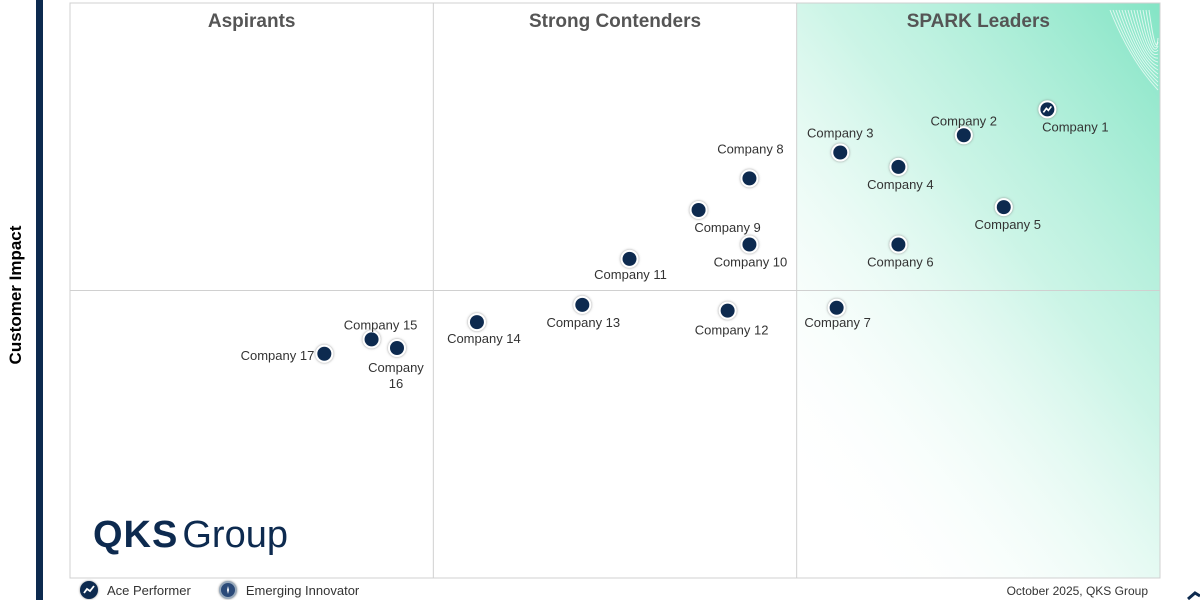 The width and height of the screenshot is (1200, 600). I want to click on point-label: Company 10, so click(751, 262).